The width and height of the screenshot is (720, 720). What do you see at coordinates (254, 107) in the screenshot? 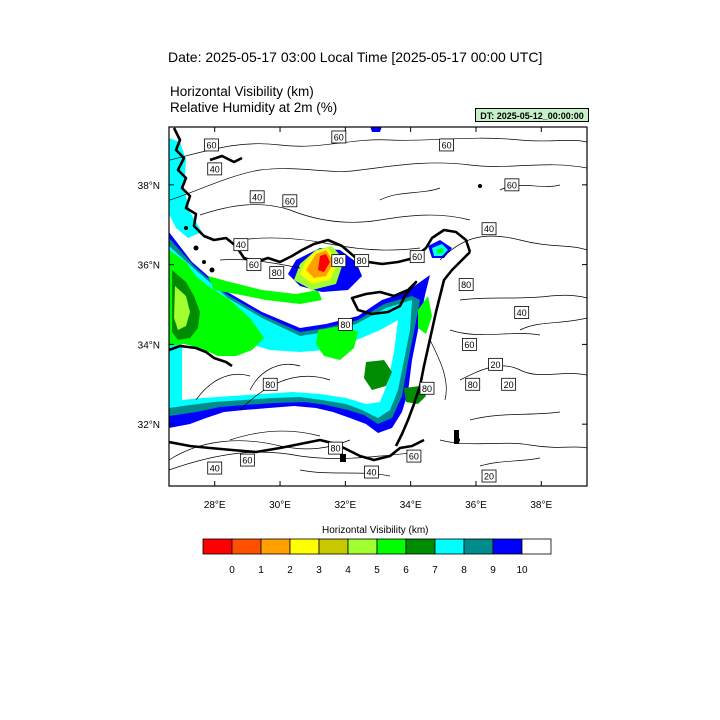
I see `variable-title-humidity: Relative Humidity at 2m (%)` at bounding box center [254, 107].